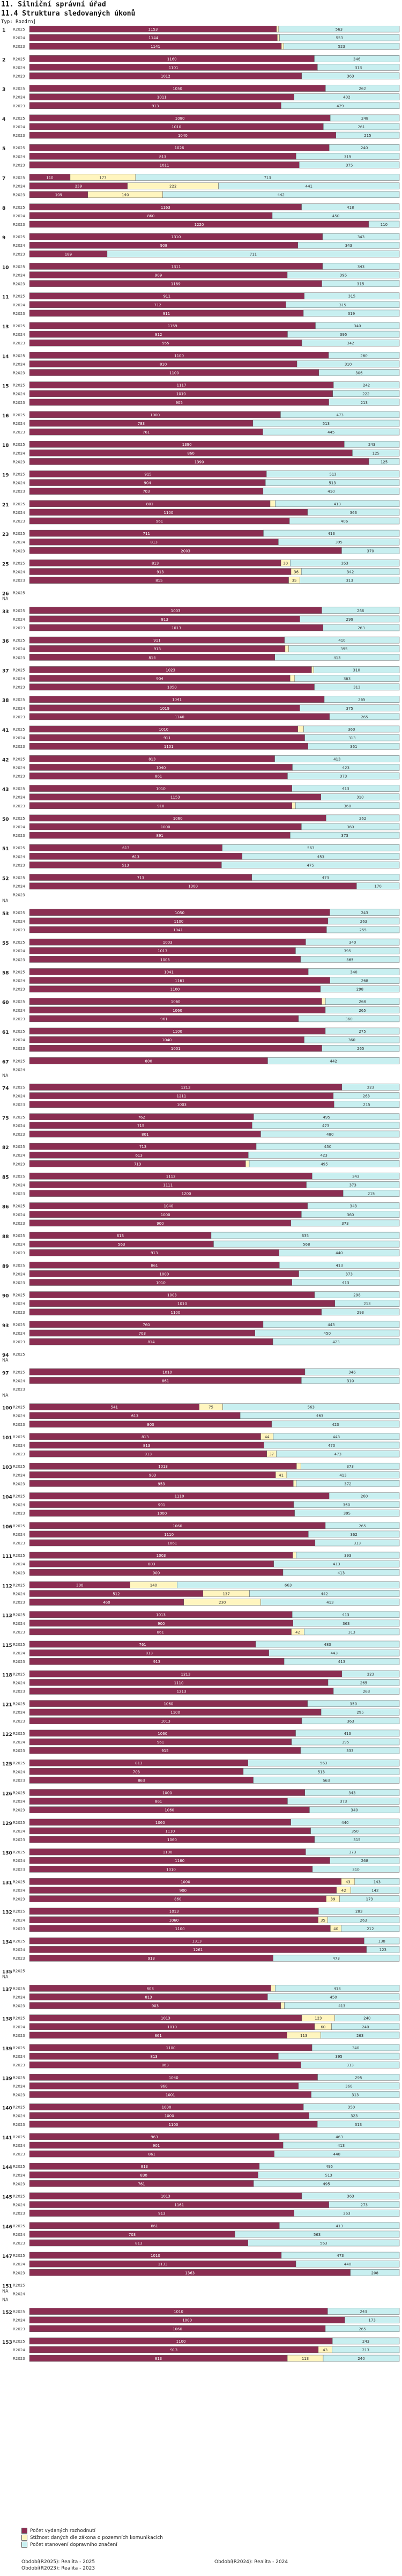  I want to click on bar-value-label: 443, so click(336, 1437).